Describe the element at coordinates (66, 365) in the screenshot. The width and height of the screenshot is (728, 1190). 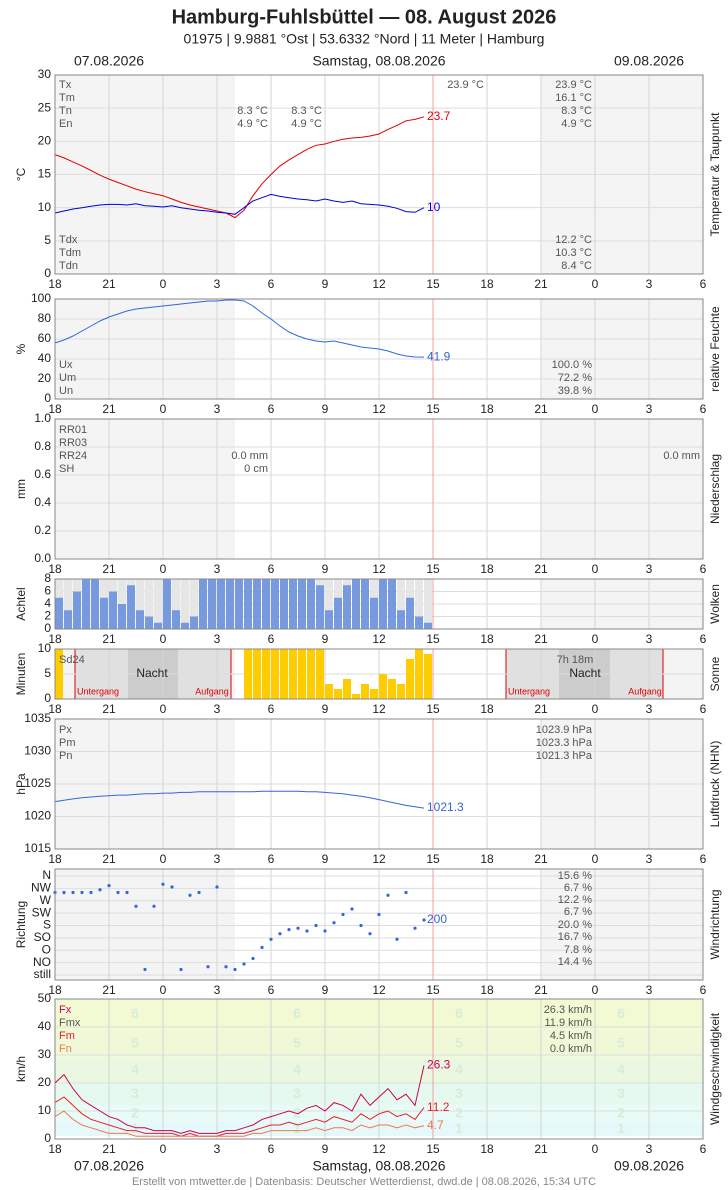
I see `stat-label: Ux` at that location.